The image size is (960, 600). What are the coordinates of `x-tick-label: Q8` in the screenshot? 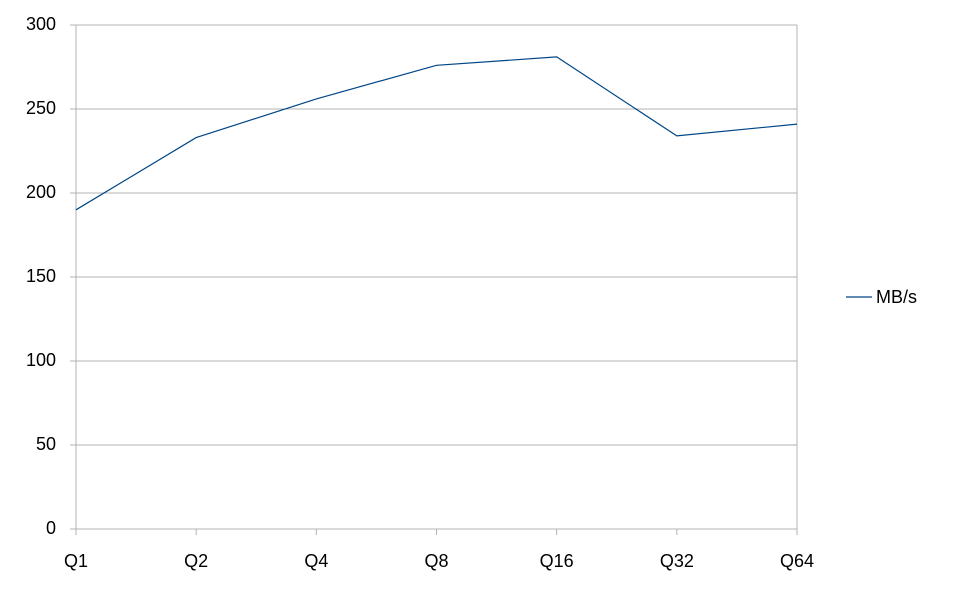 It's located at (436, 561).